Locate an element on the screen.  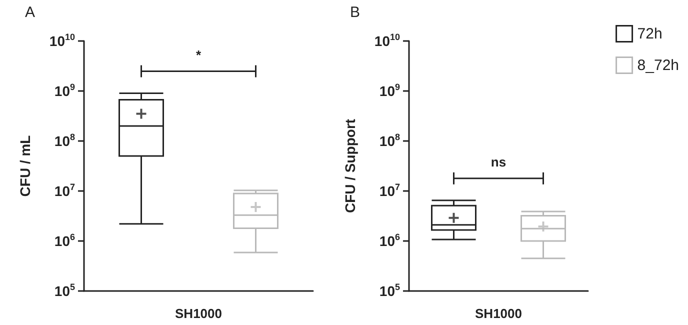
y-axis-title: CFU / Support is located at coordinates (350, 166).